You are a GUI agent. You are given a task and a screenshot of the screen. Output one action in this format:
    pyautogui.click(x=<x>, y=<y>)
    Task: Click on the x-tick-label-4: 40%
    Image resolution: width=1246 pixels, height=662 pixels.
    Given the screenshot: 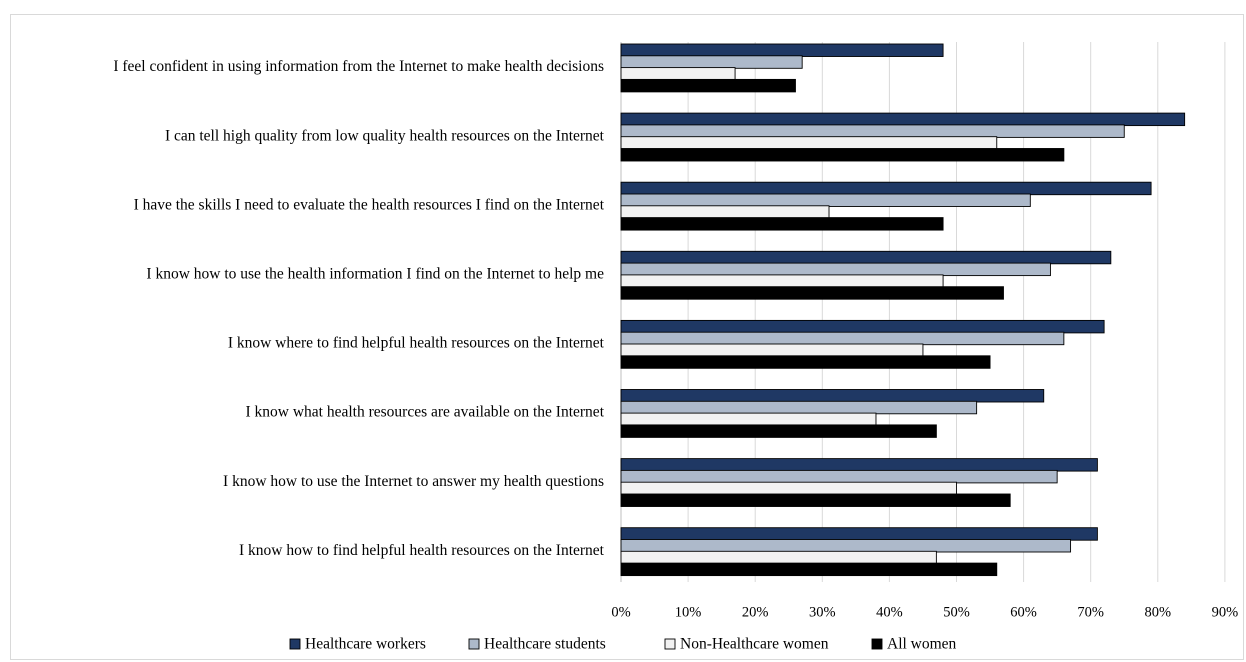 What is the action you would take?
    pyautogui.click(x=889, y=612)
    